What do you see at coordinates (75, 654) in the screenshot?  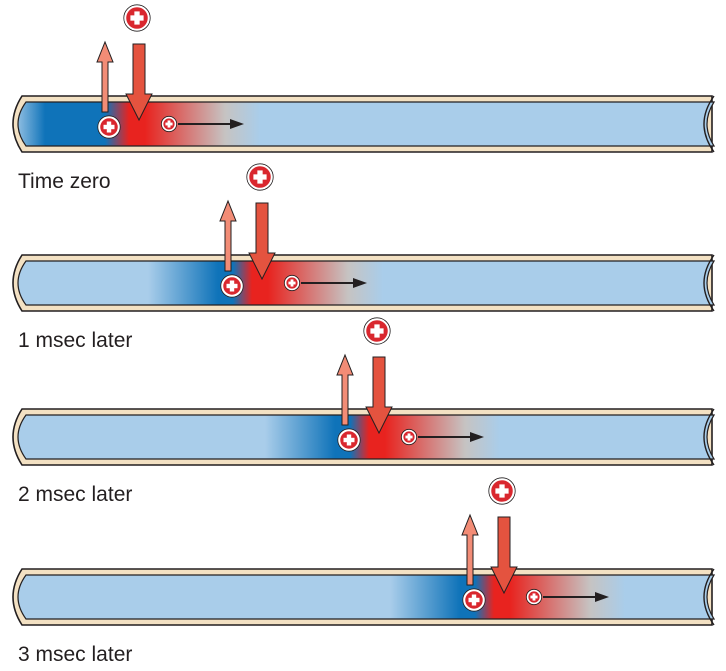 I see `panel-caption: 3 msec later` at bounding box center [75, 654].